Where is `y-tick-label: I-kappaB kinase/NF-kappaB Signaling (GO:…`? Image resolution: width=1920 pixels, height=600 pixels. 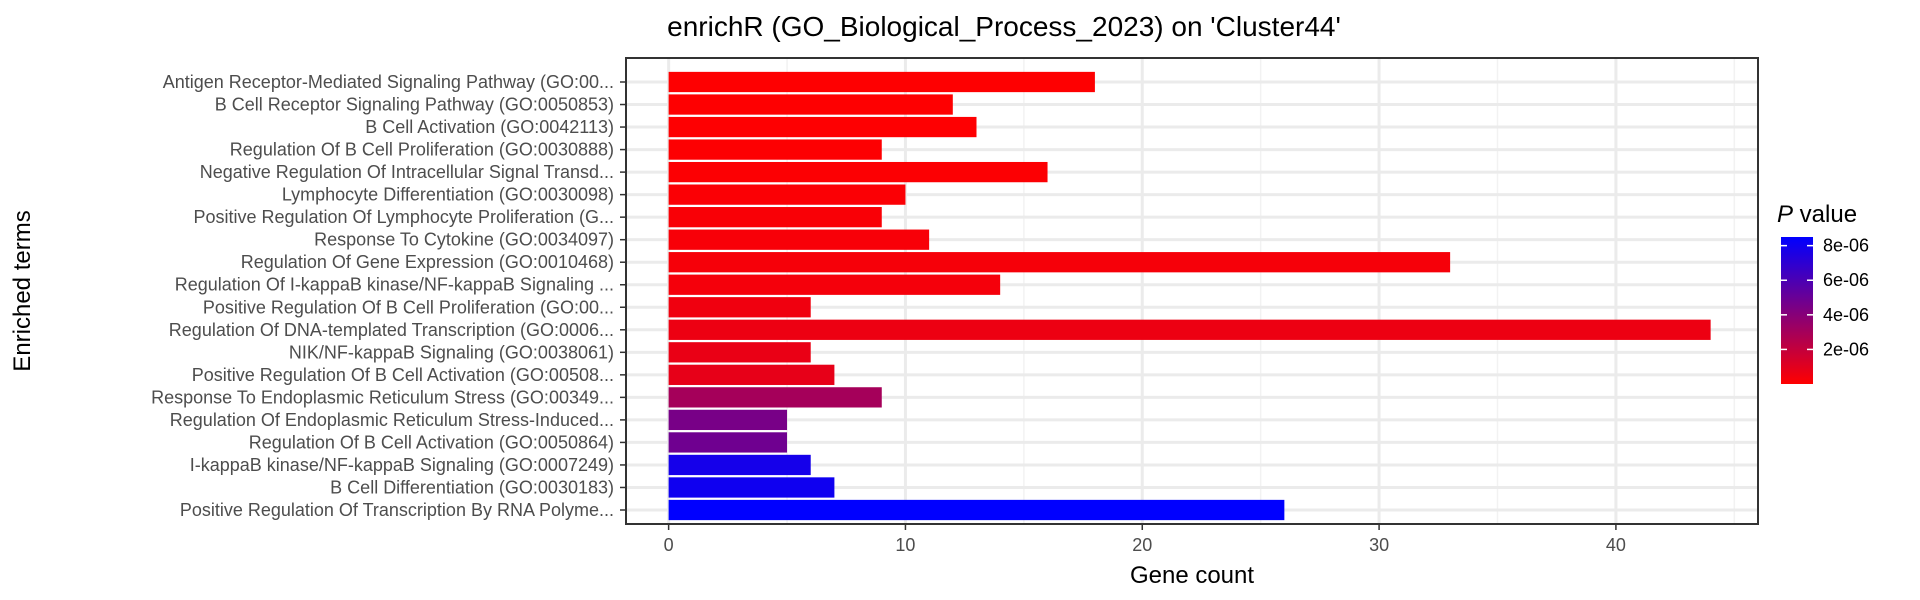 y-tick-label: I-kappaB kinase/NF-kappaB Signaling (GO:… is located at coordinates (402, 465).